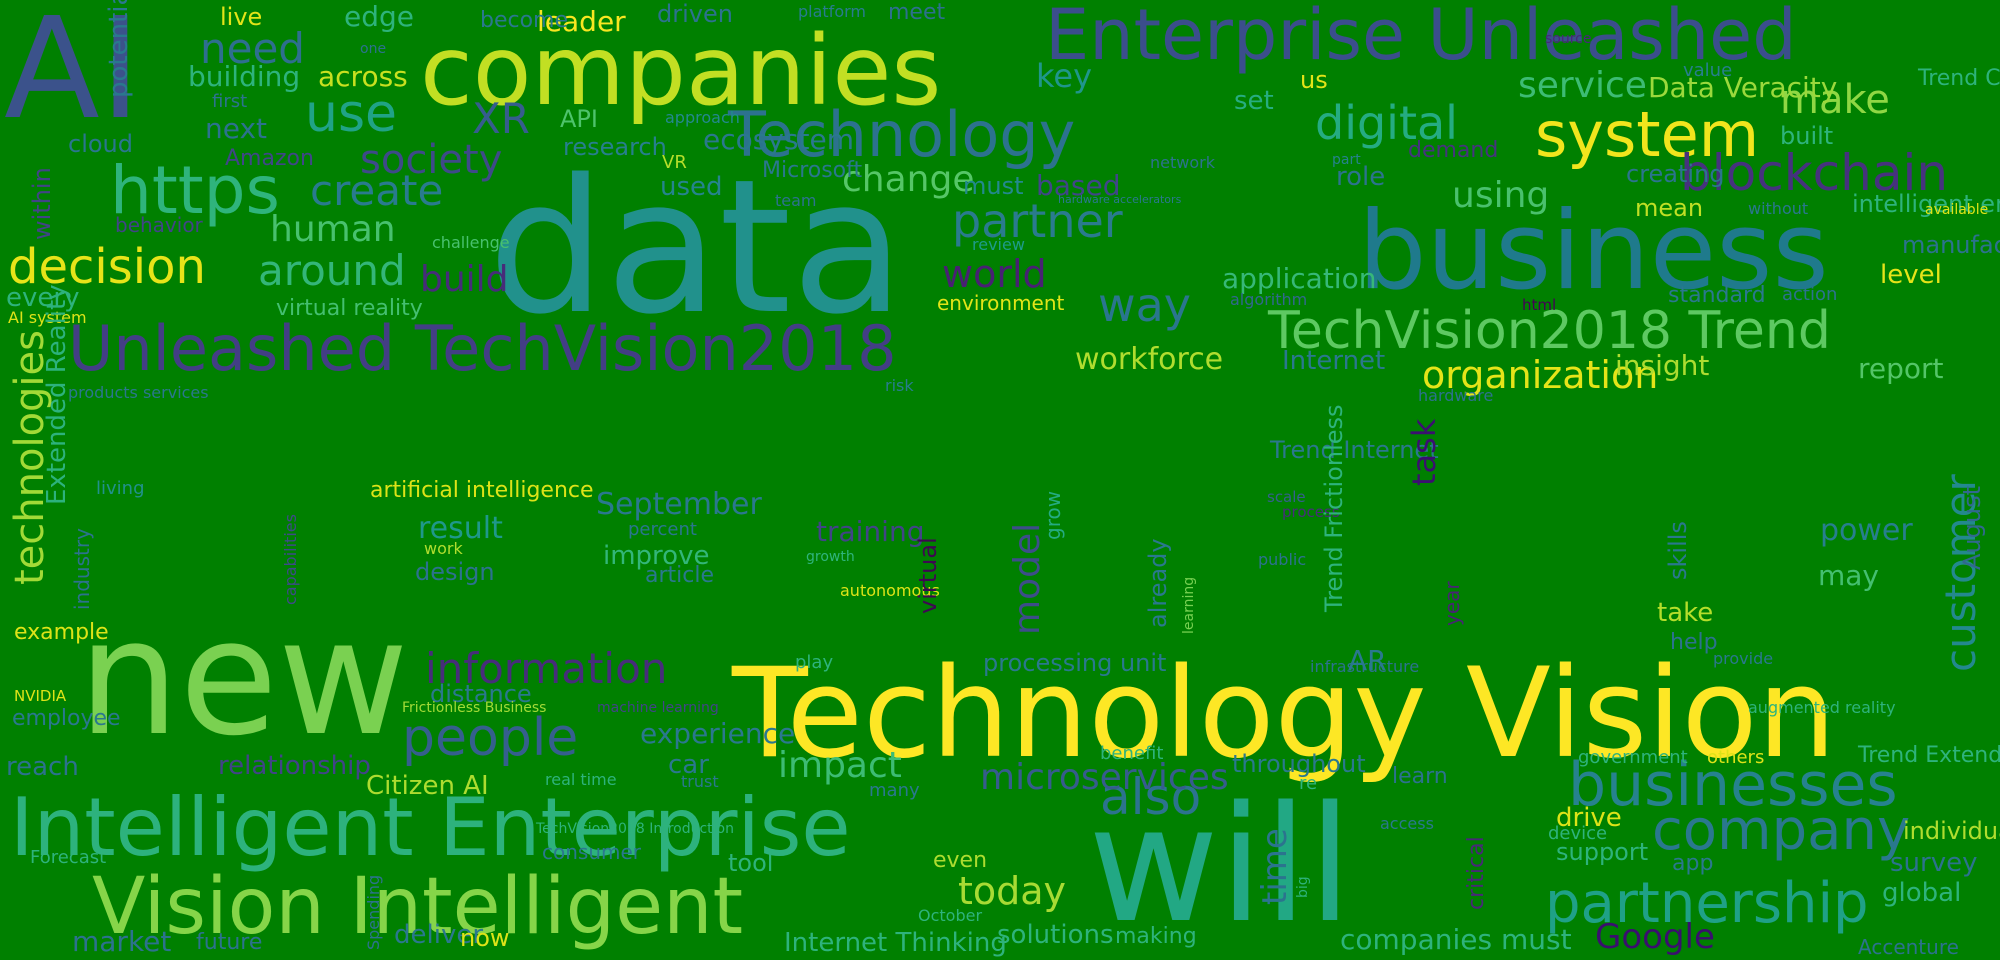 This screenshot has height=960, width=2000. I want to click on word-next: API, so click(579, 119).